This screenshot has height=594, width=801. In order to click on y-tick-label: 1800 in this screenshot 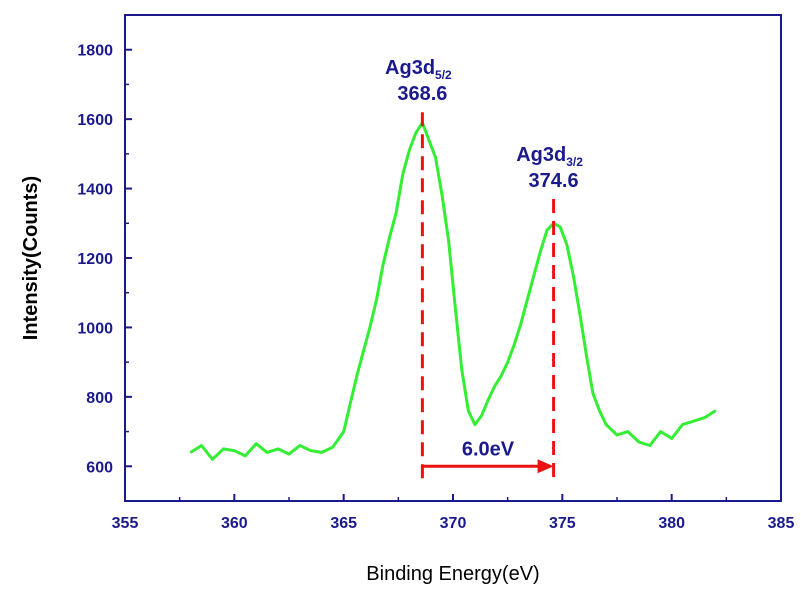, I will do `click(95, 51)`.